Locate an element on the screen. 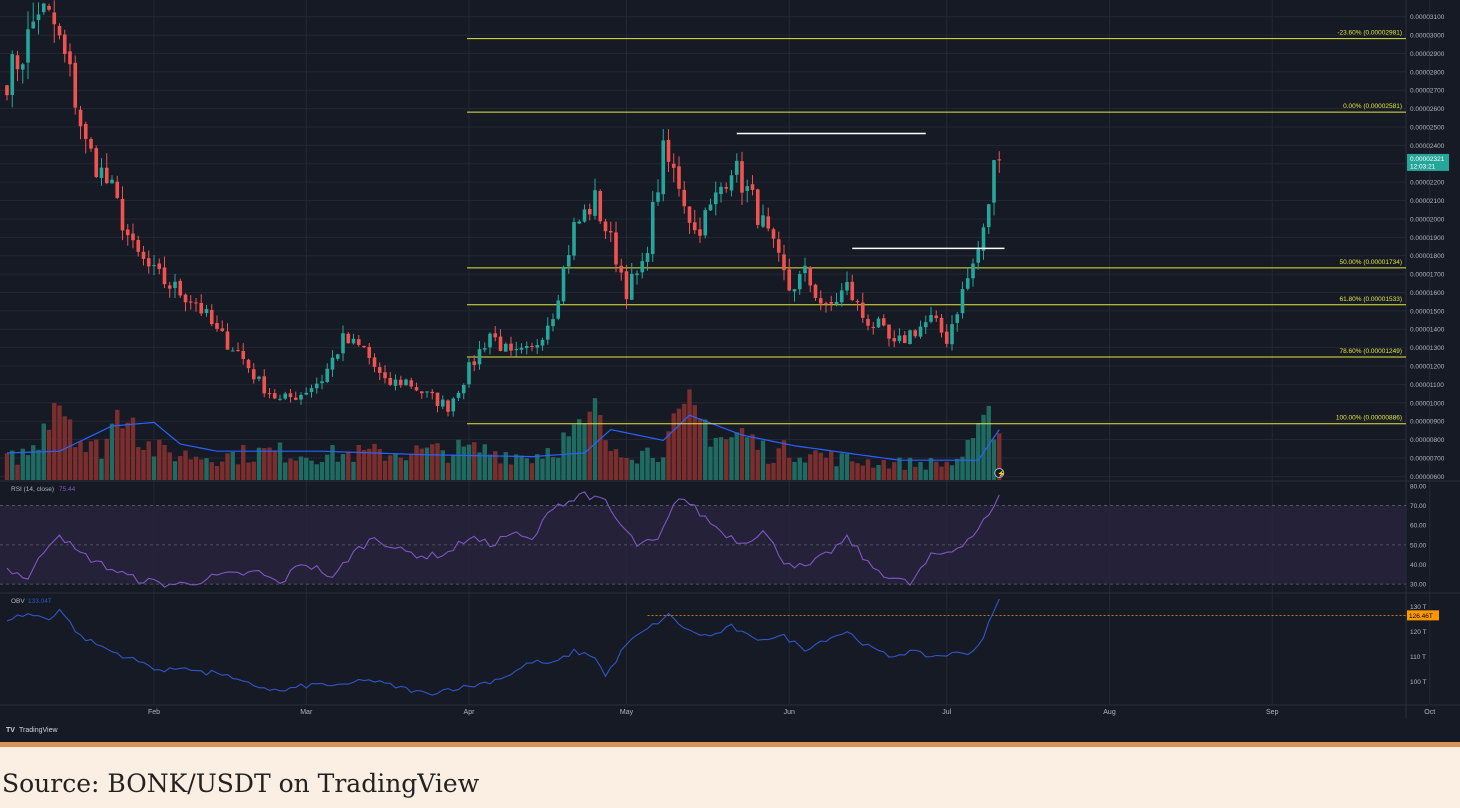 Image resolution: width=1460 pixels, height=808 pixels. fib-label-3: 61.80% (0.00001533) is located at coordinates (1370, 299).